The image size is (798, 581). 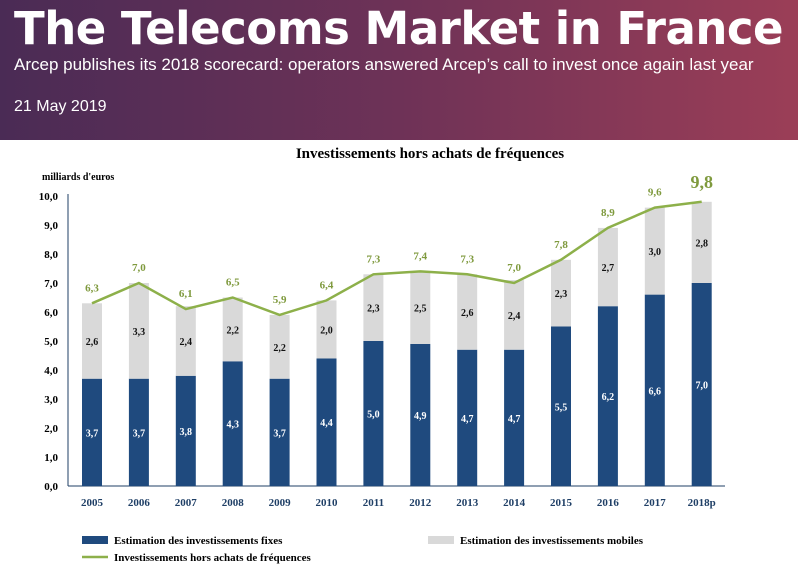 What do you see at coordinates (51, 400) in the screenshot?
I see `y-tick-label: 3,0` at bounding box center [51, 400].